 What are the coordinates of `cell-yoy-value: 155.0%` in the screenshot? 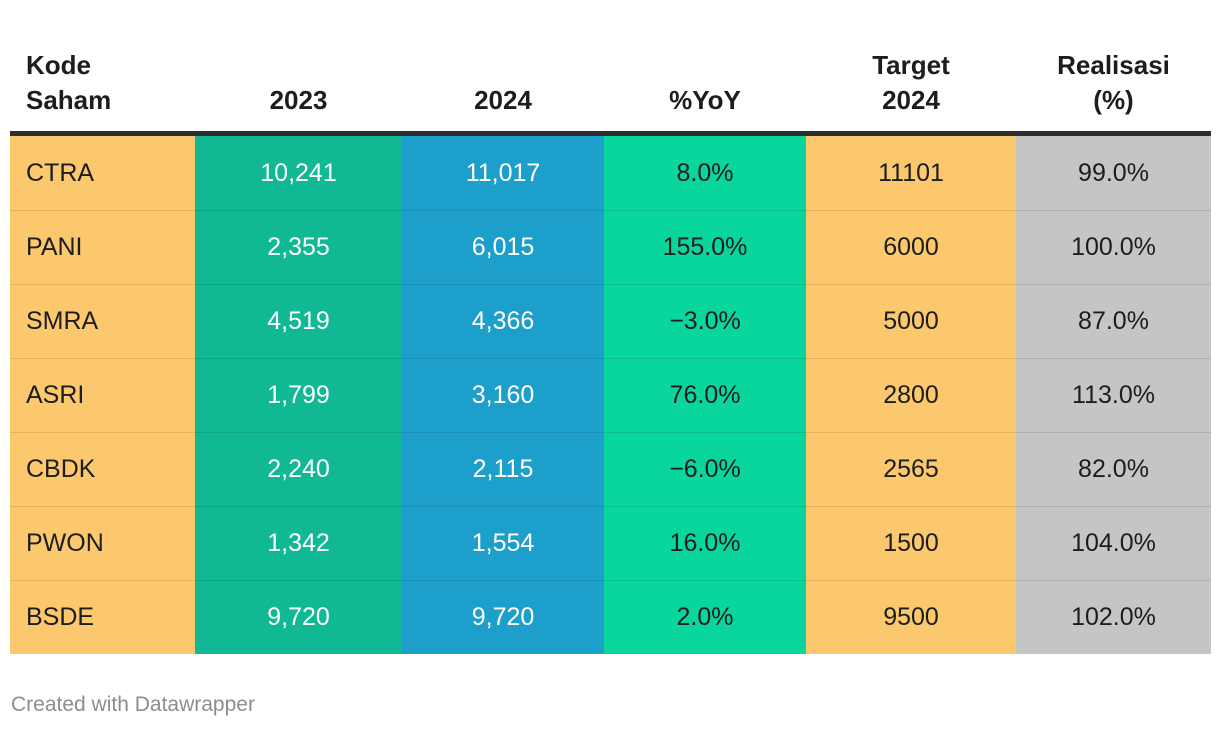 It's located at (705, 247).